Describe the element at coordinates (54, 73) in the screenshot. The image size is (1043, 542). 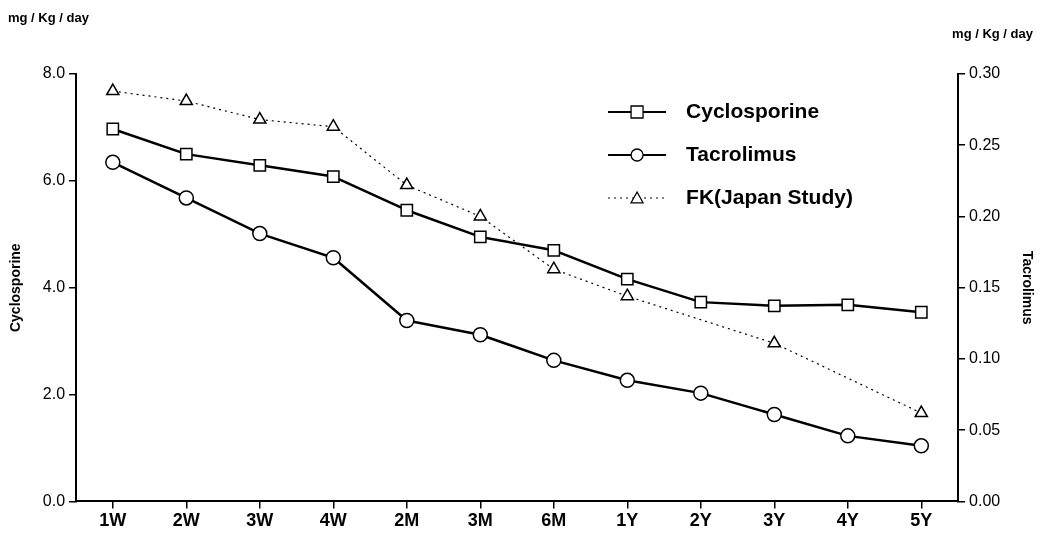
I see `y-tick-label: 8.0` at that location.